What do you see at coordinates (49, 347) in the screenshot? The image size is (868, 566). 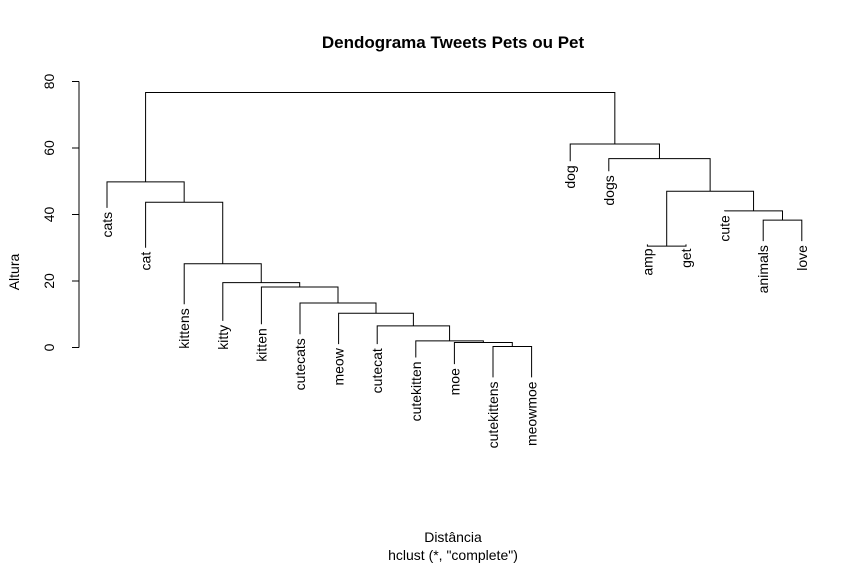 I see `y-tick-label-0: 0` at bounding box center [49, 347].